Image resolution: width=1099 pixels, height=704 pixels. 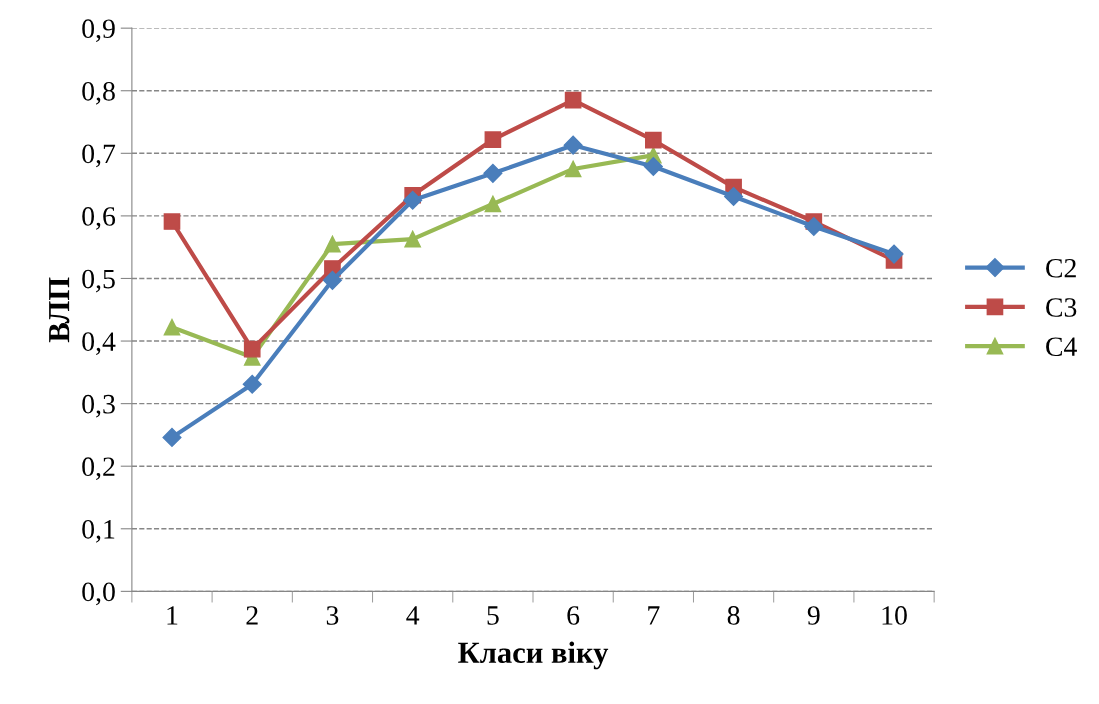 I want to click on x-tick-label: 4, so click(x=413, y=615).